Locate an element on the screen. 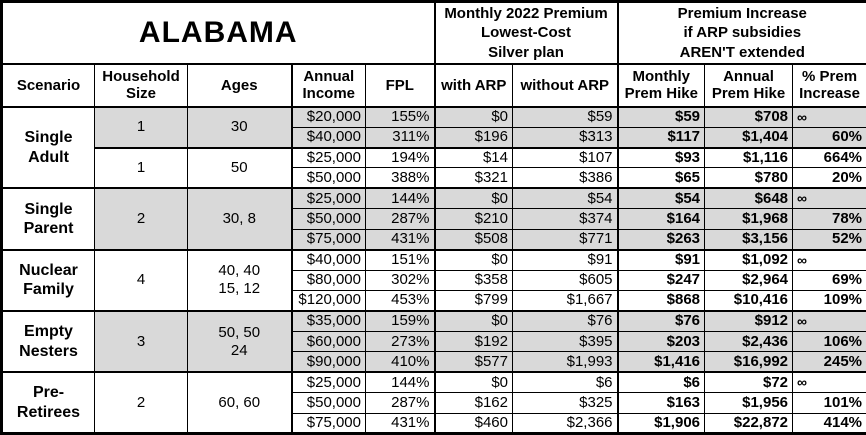 The height and width of the screenshot is (435, 866). monthly-hike-cell: $1,906 is located at coordinates (661, 423).